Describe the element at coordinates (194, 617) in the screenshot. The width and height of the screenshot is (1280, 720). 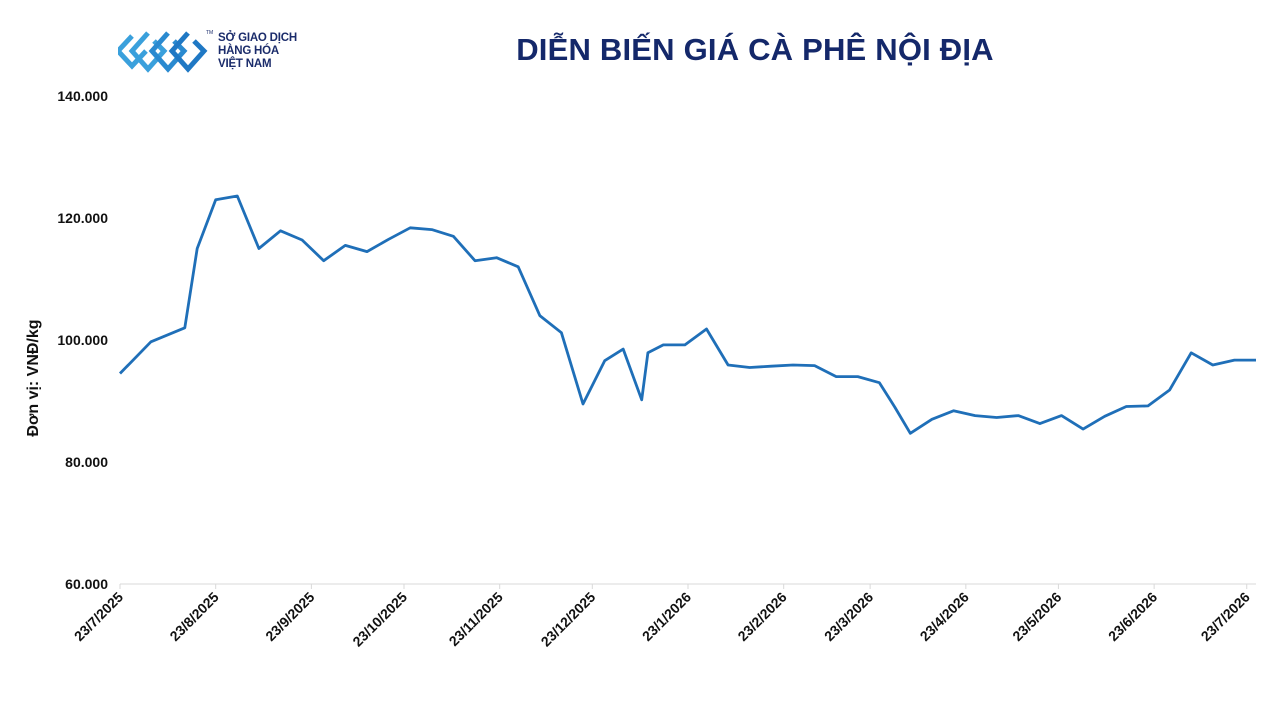
I see `x-tick-label: 23/8/2025` at that location.